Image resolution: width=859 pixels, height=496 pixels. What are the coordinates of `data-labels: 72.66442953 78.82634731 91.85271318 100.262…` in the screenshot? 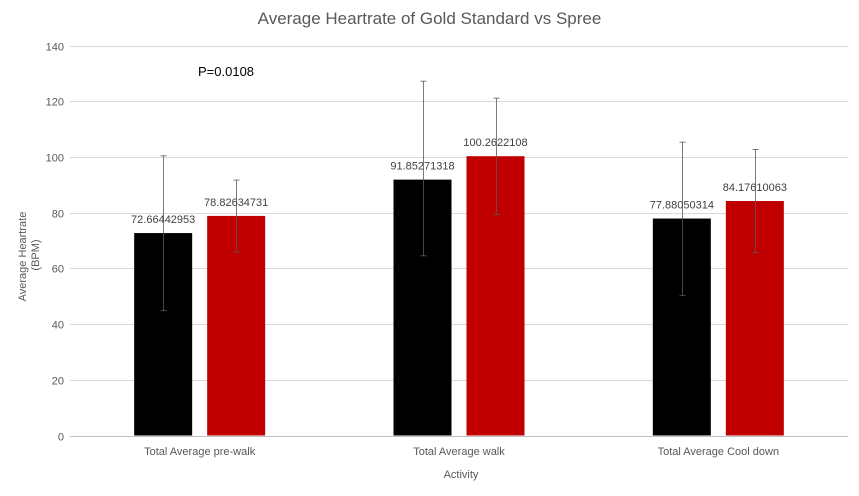 It's located at (459, 181).